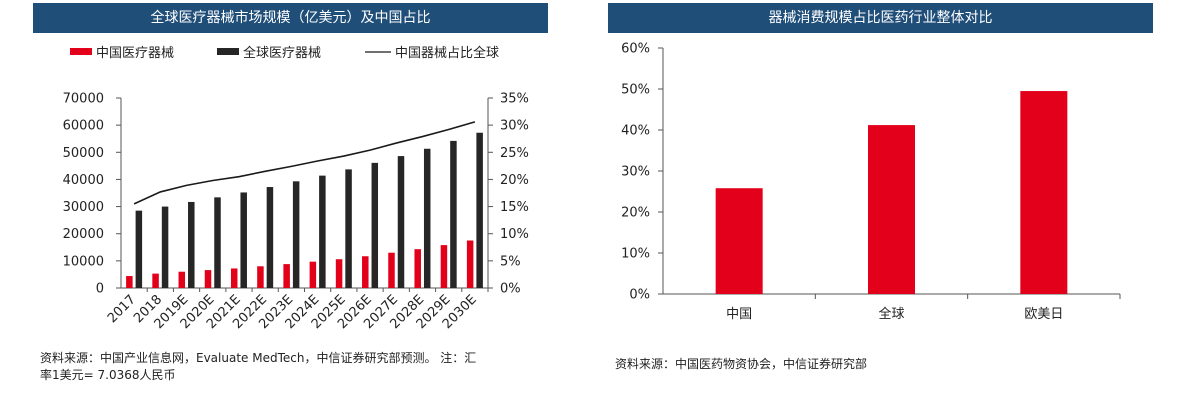 This screenshot has height=401, width=1182. Describe the element at coordinates (635, 254) in the screenshot. I see `y-tick-label: 10%` at that location.